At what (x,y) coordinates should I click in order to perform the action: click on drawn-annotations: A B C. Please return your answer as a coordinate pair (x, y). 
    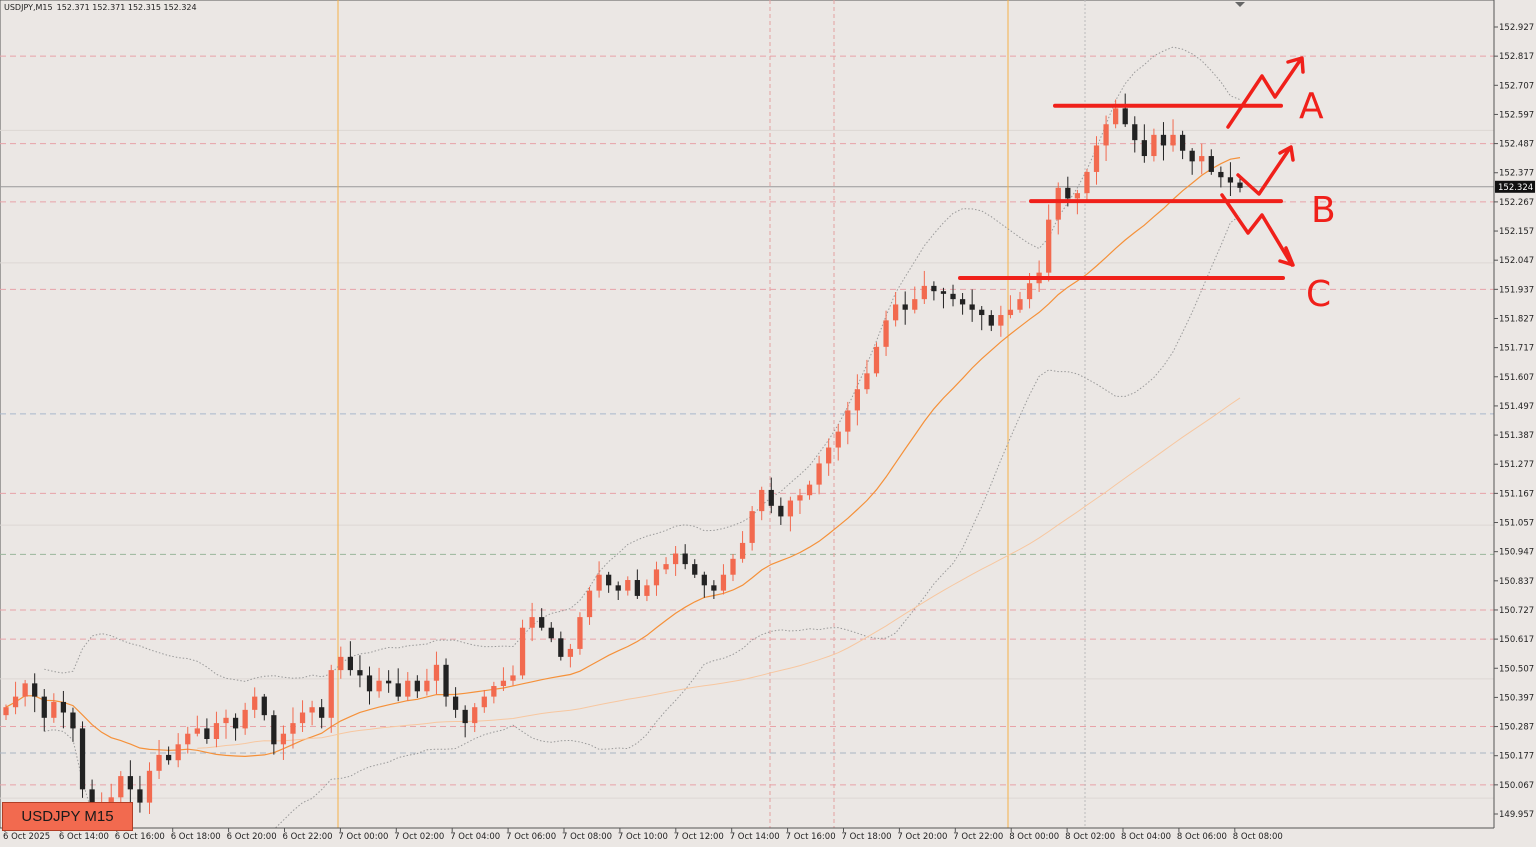
    Looking at the image, I should click on (1147, 185).